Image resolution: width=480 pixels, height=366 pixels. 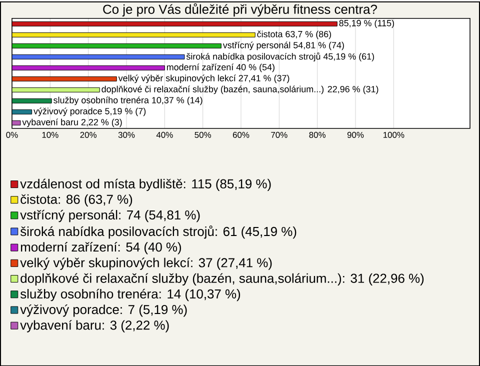 What do you see at coordinates (101, 248) in the screenshot?
I see `legend-label: moderní zařízení: 54 (40 %)` at bounding box center [101, 248].